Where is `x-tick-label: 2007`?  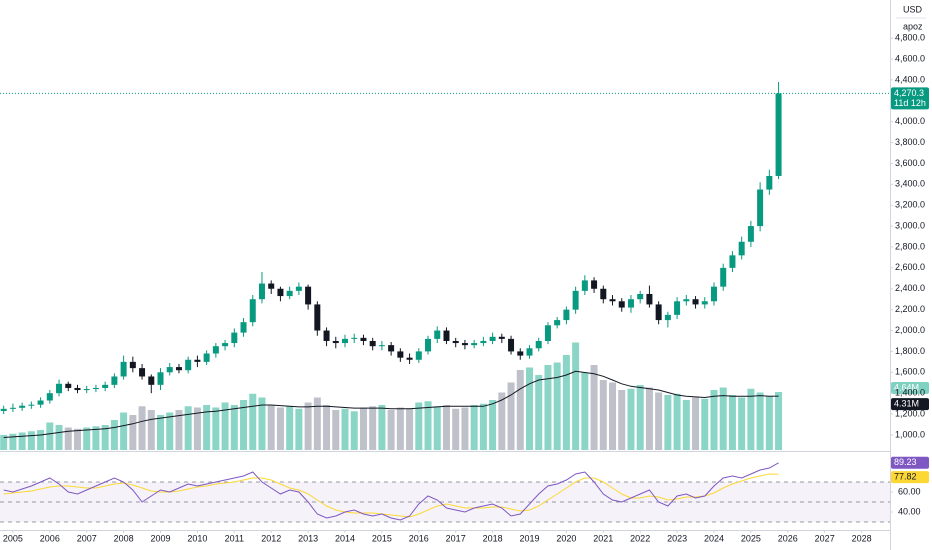 x-tick-label: 2007 is located at coordinates (87, 538).